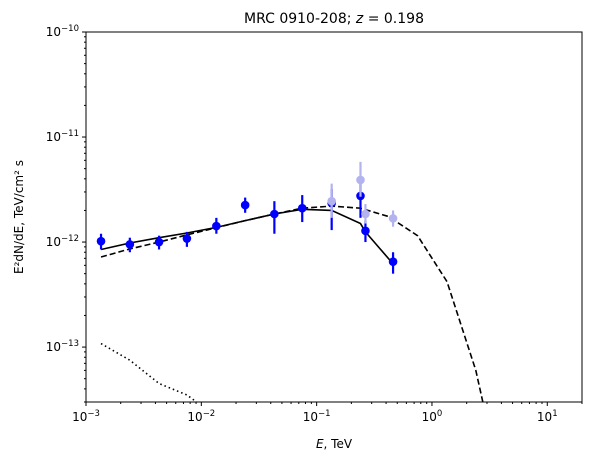 The width and height of the screenshot is (591, 461). What do you see at coordinates (317, 416) in the screenshot?
I see `x-tick-label-2: 10⁻¹` at bounding box center [317, 416].